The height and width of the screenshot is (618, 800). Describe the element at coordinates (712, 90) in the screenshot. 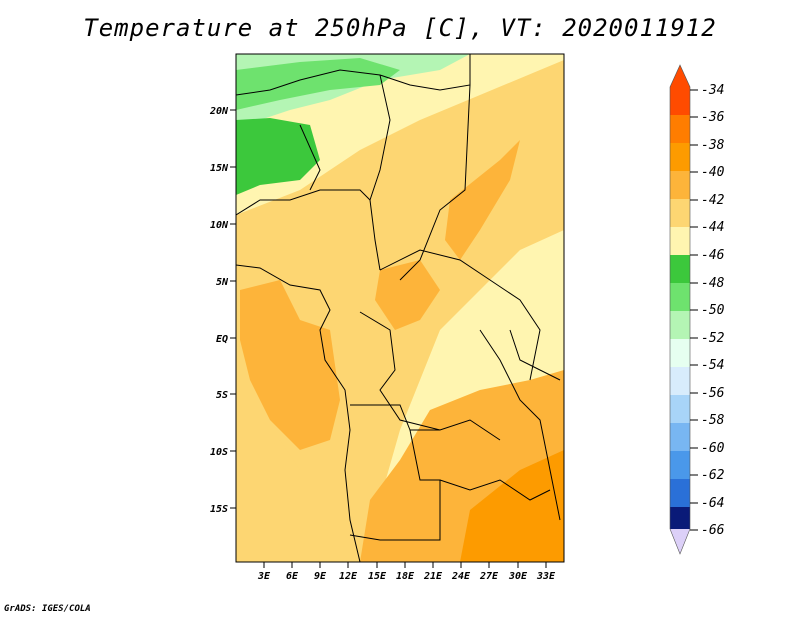

I see `colorbar-label: -34` at that location.